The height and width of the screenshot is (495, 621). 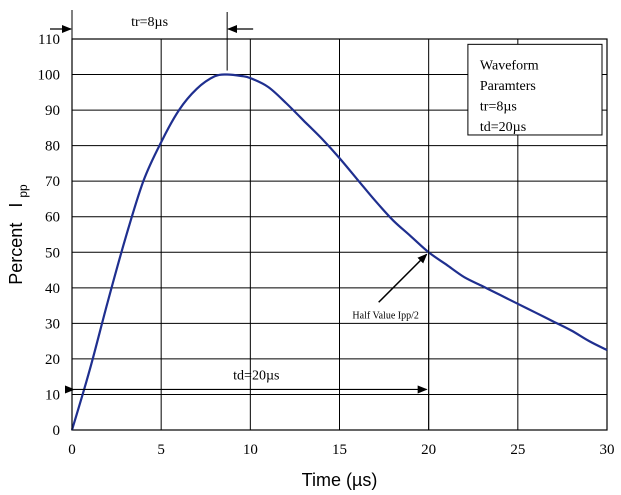 What do you see at coordinates (508, 86) in the screenshot?
I see `legend-line-parameters: Paramters` at bounding box center [508, 86].